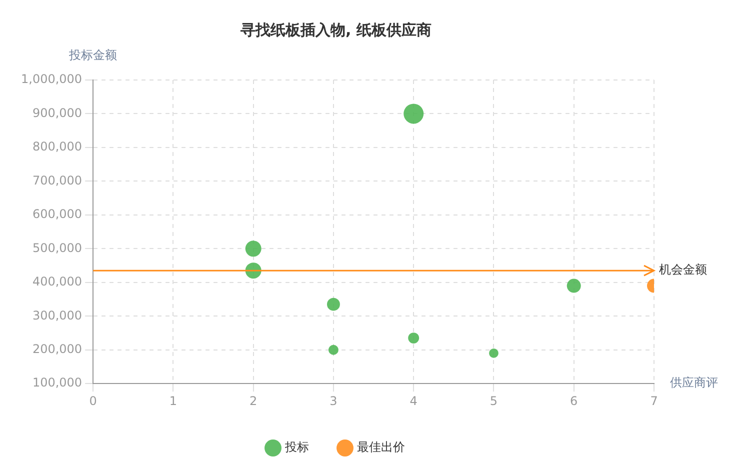 Image resolution: width=754 pixels, height=474 pixels. What do you see at coordinates (654, 401) in the screenshot?
I see `x-tick-label: 7` at bounding box center [654, 401].